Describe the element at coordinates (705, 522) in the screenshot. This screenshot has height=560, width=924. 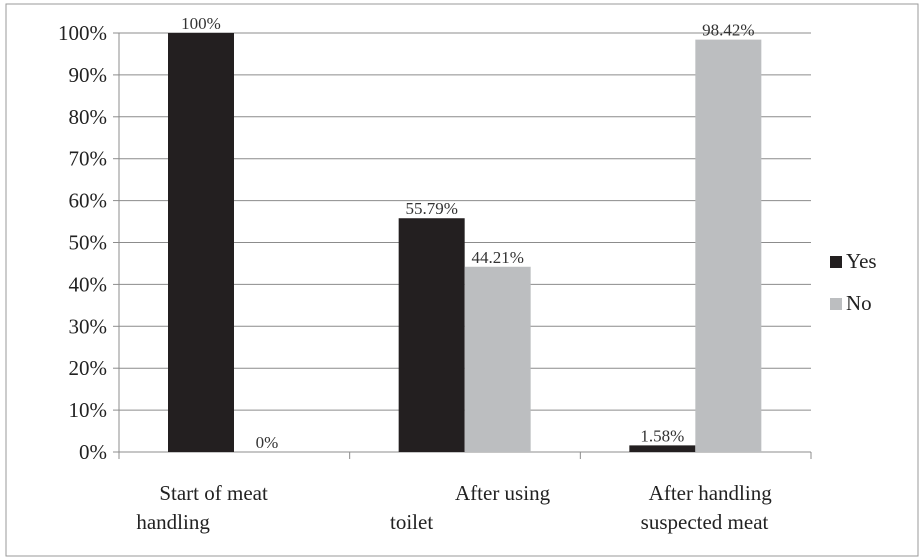
I see `category-label: suspected meat` at that location.